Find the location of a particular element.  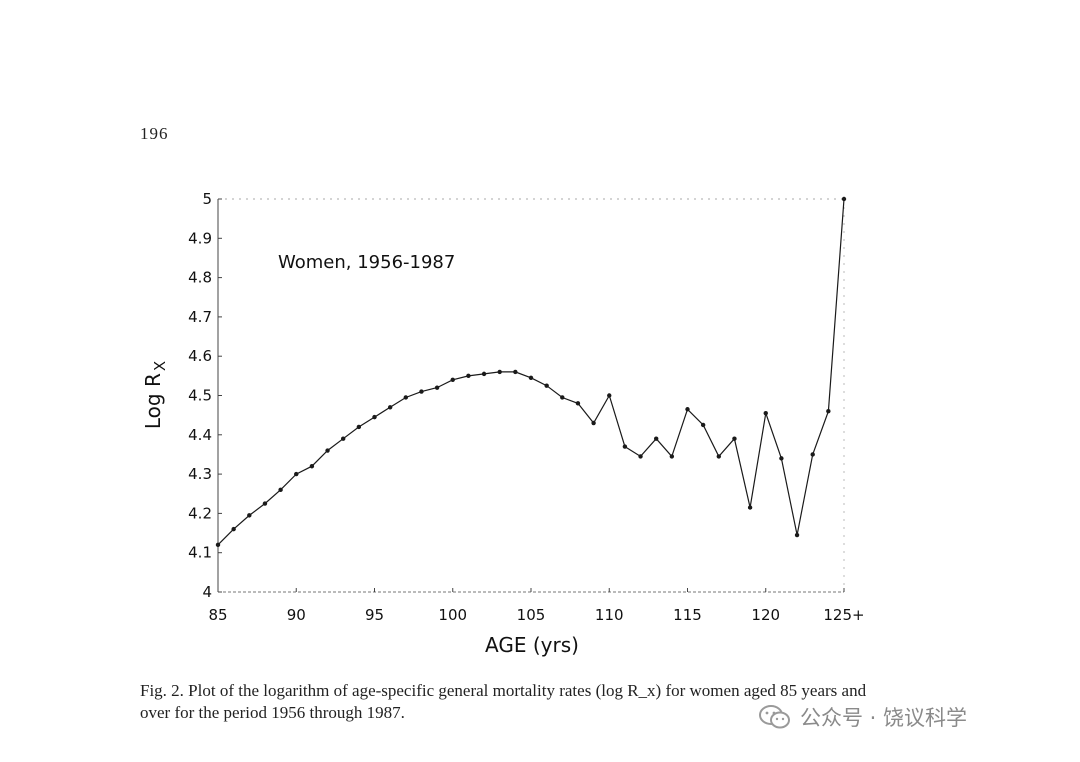

x-axis: 85 90 95 100 105 110 115 120 125+ is located at coordinates (536, 606).